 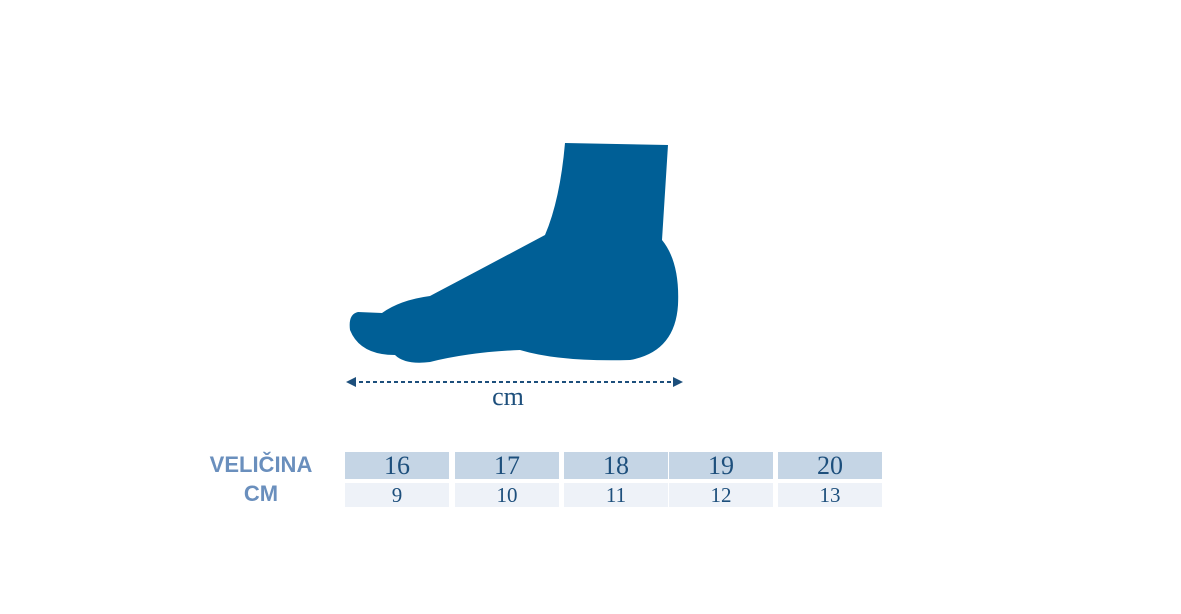 What do you see at coordinates (514, 253) in the screenshot?
I see `foot` at bounding box center [514, 253].